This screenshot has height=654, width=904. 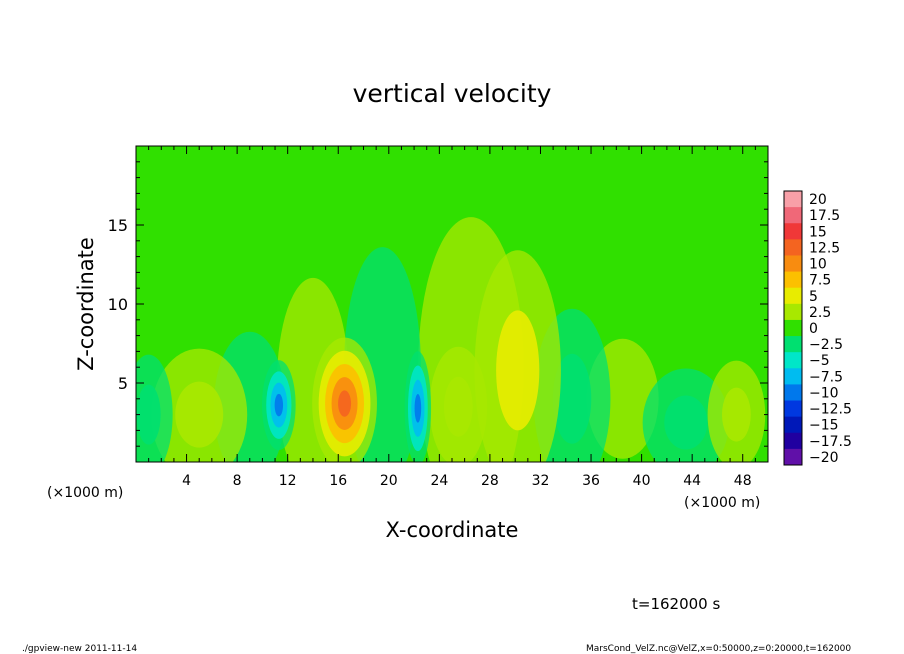 I want to click on colorbar-label: 20, so click(x=818, y=200).